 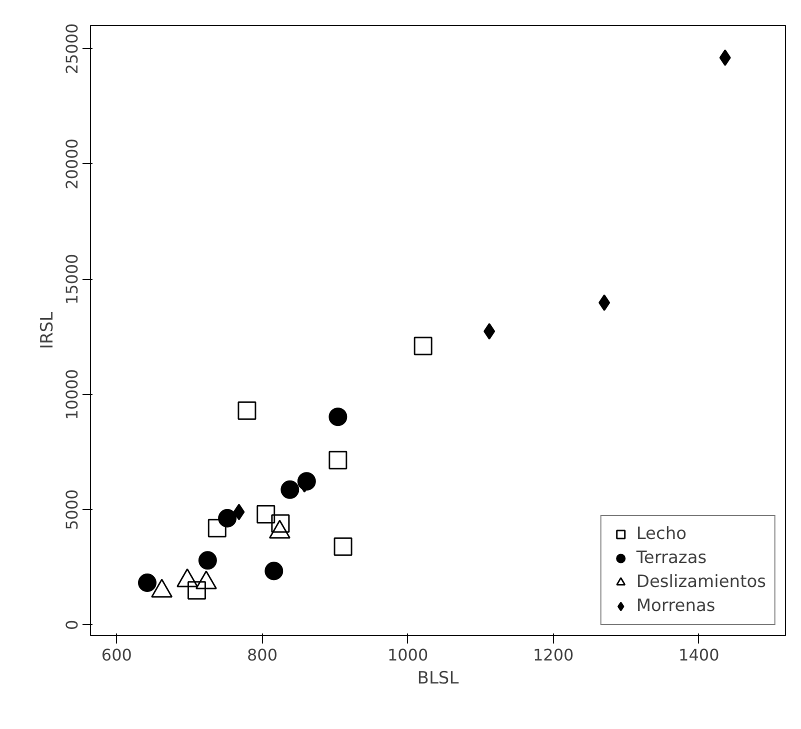 What do you see at coordinates (48, 330) in the screenshot?
I see `y-axis-title: IRSL` at bounding box center [48, 330].